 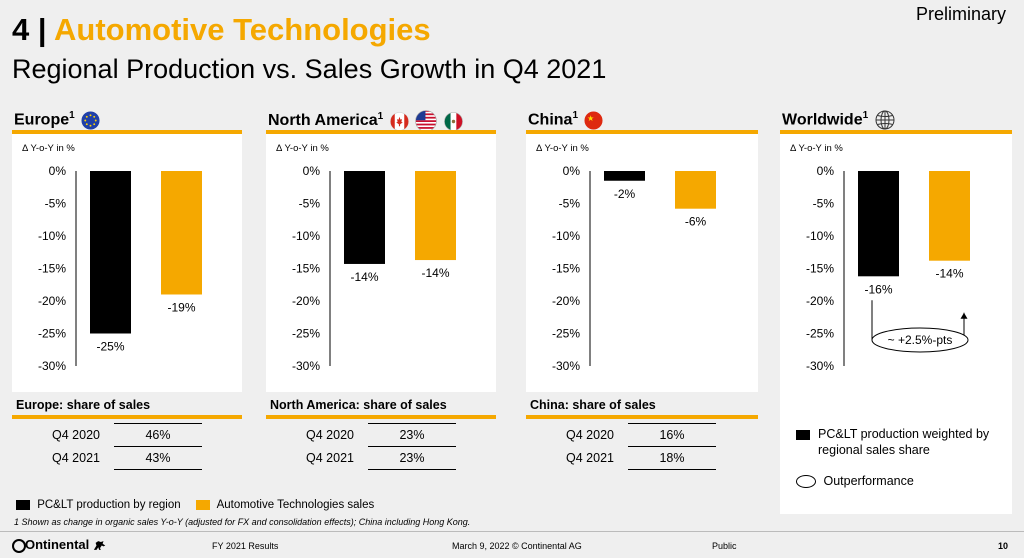 I want to click on title-text: Automotive Technologies, so click(x=242, y=29).